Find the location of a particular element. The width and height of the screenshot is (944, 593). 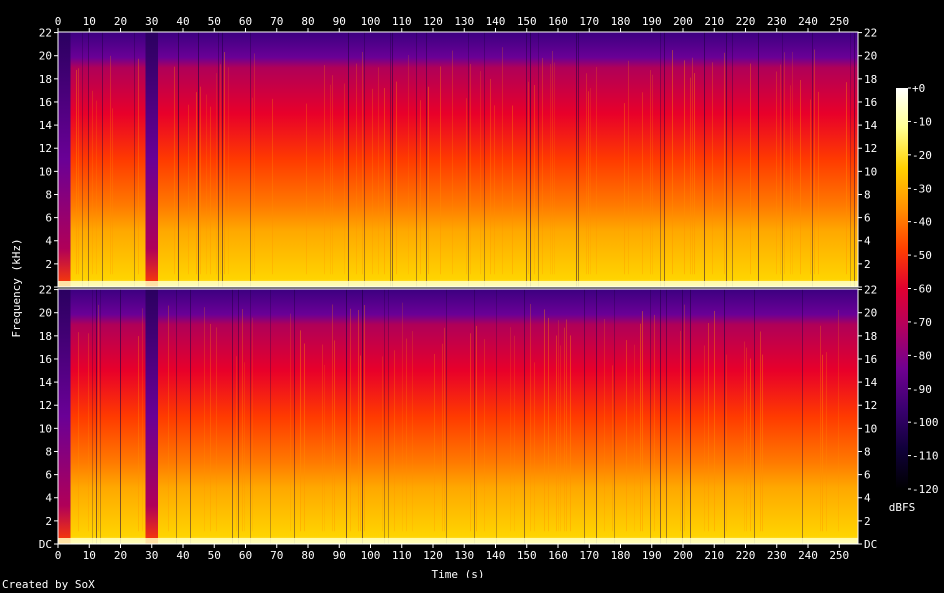

colorbar-tick-label: +0 is located at coordinates (918, 88).